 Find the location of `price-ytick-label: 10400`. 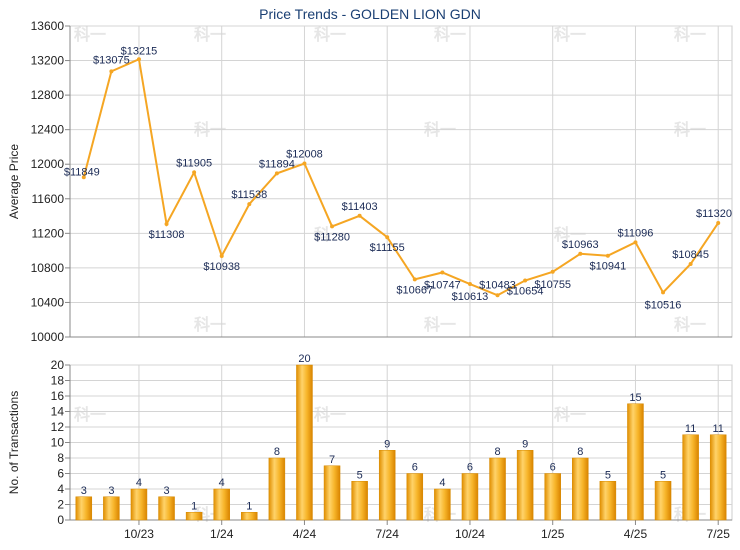

price-ytick-label: 10400 is located at coordinates (48, 302).